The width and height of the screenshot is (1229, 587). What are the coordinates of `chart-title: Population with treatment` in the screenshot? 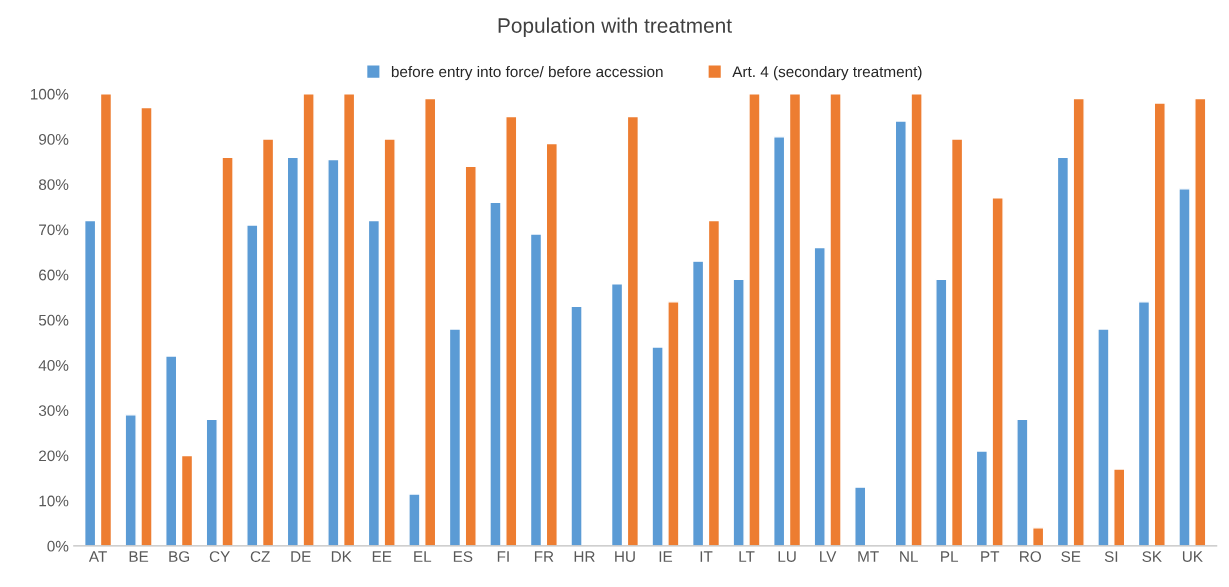 It's located at (615, 27).